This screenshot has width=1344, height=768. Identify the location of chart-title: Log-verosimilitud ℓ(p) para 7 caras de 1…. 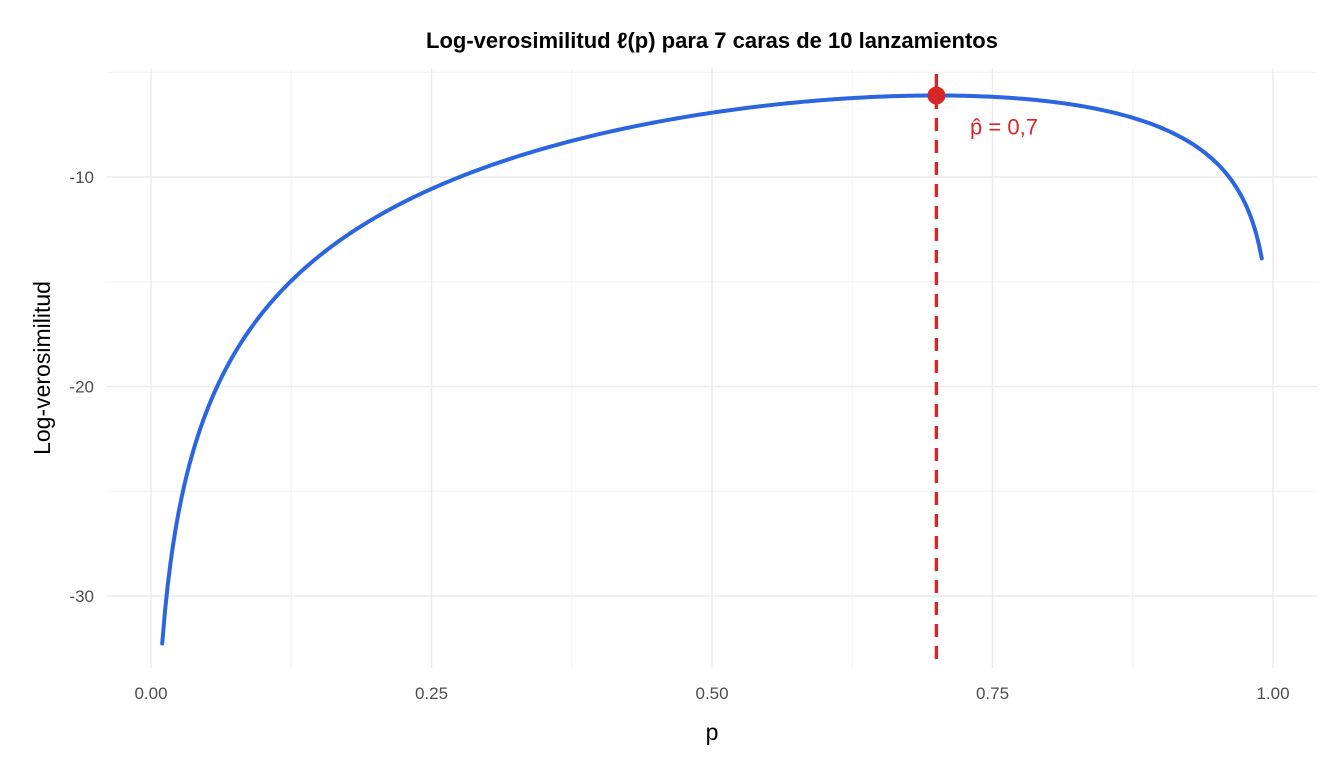
(712, 40).